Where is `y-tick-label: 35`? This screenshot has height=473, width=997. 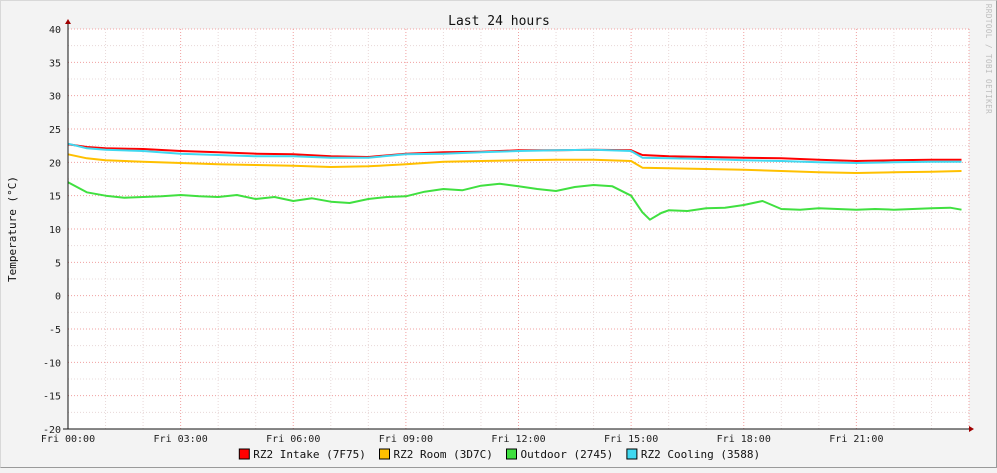 y-tick-label: 35 is located at coordinates (55, 63).